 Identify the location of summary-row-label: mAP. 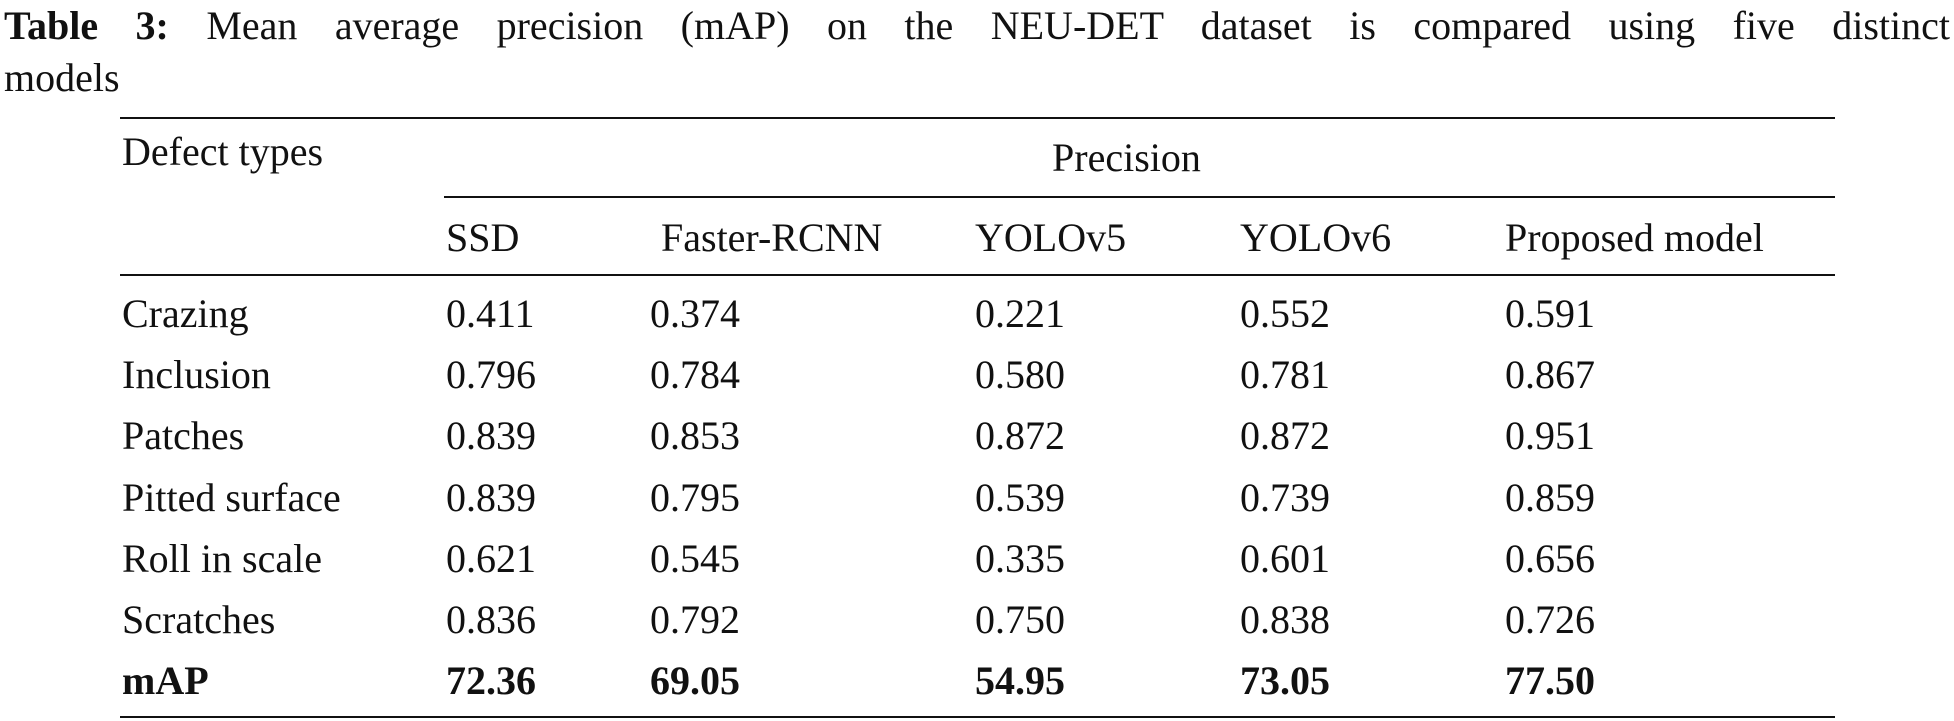
(165, 681).